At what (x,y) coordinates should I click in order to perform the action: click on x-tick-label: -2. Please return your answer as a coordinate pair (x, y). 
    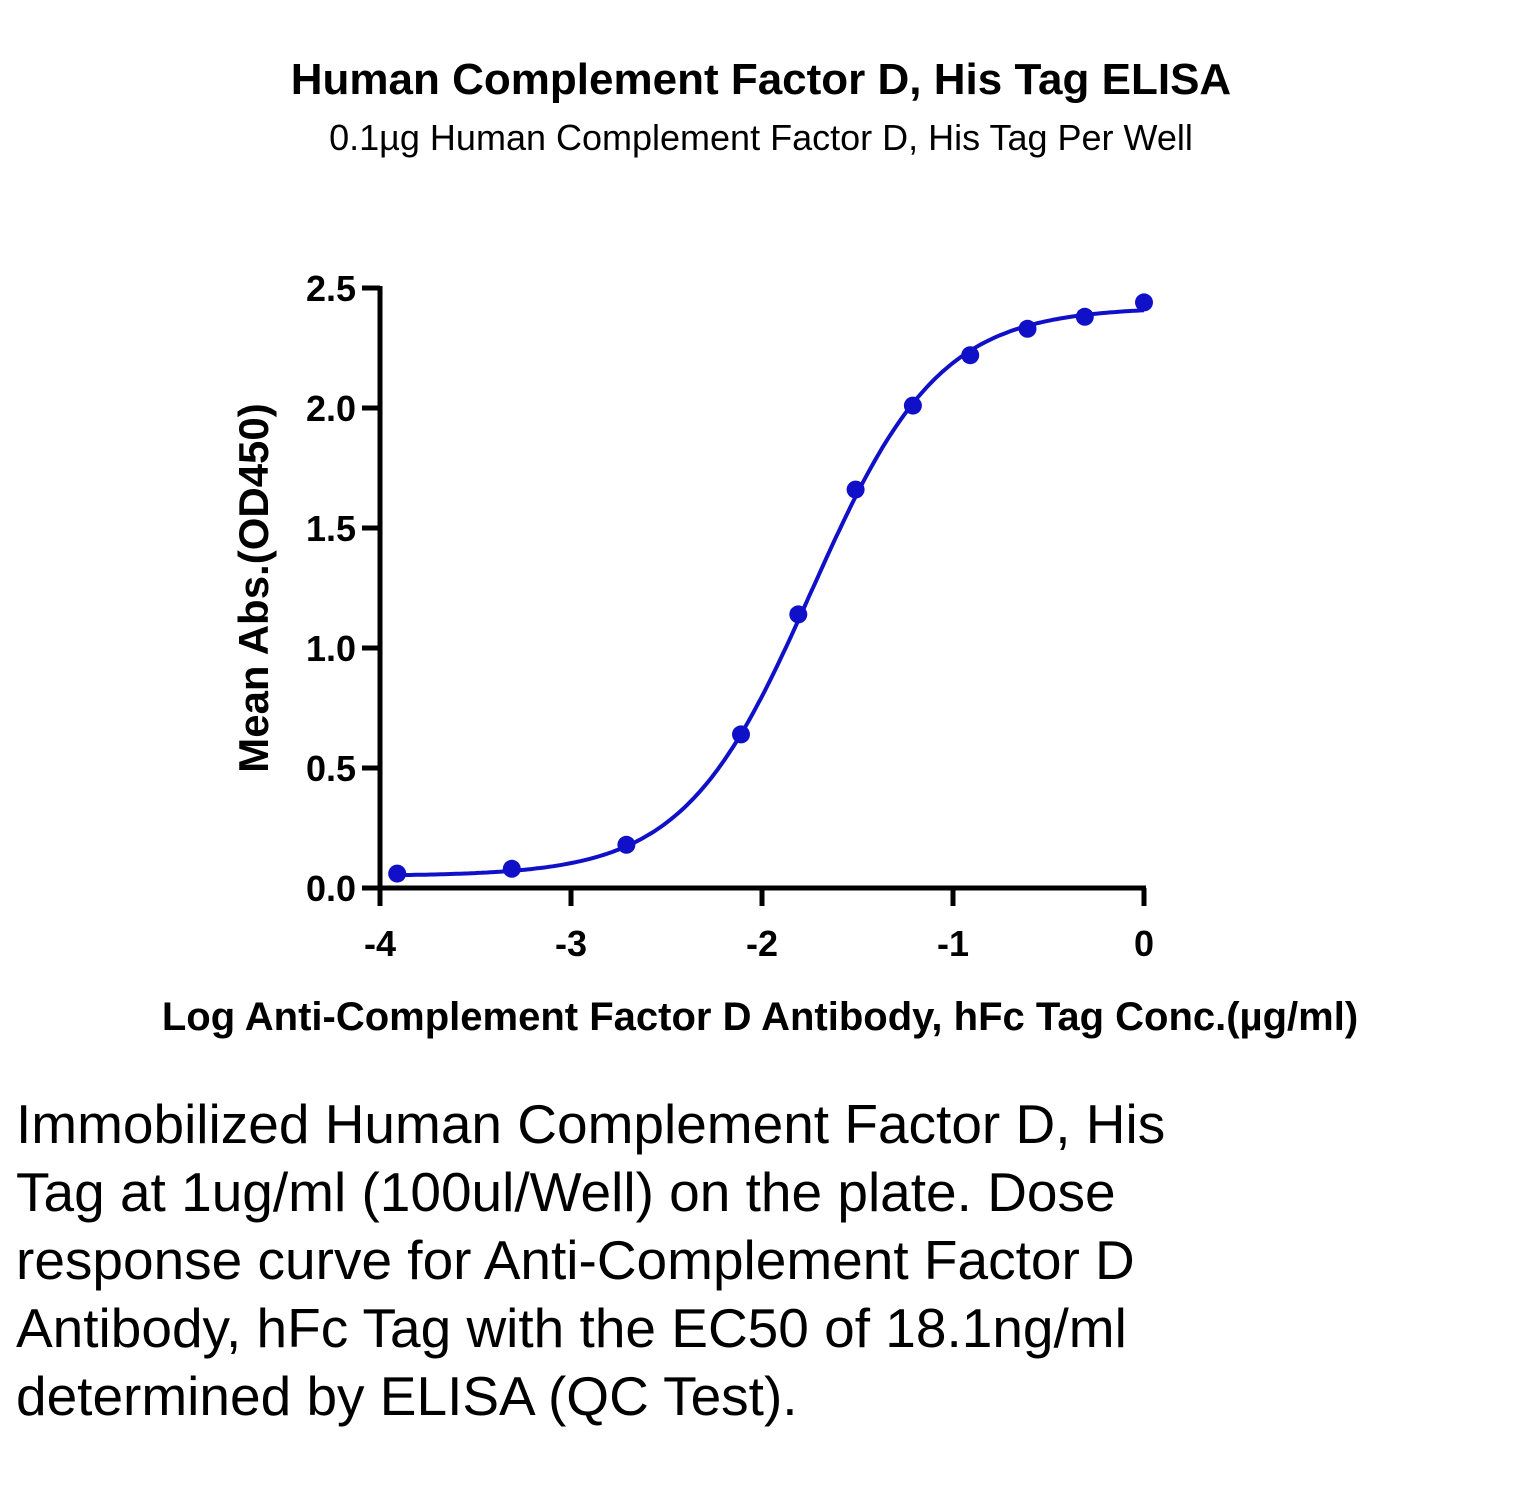
    Looking at the image, I should click on (762, 943).